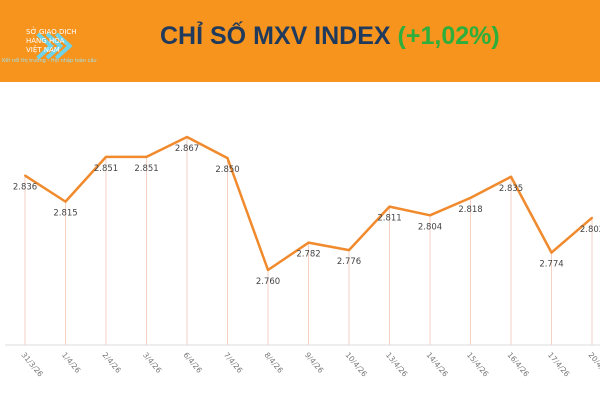  I want to click on data-label: 2.774, so click(551, 265).